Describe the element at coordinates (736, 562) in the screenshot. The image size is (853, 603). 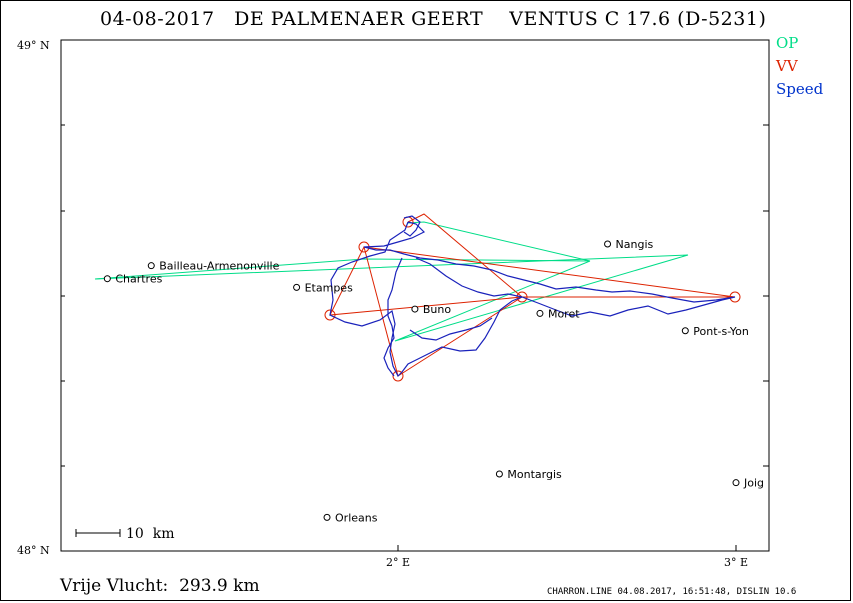
I see `lon-label-3e: 3° E` at that location.